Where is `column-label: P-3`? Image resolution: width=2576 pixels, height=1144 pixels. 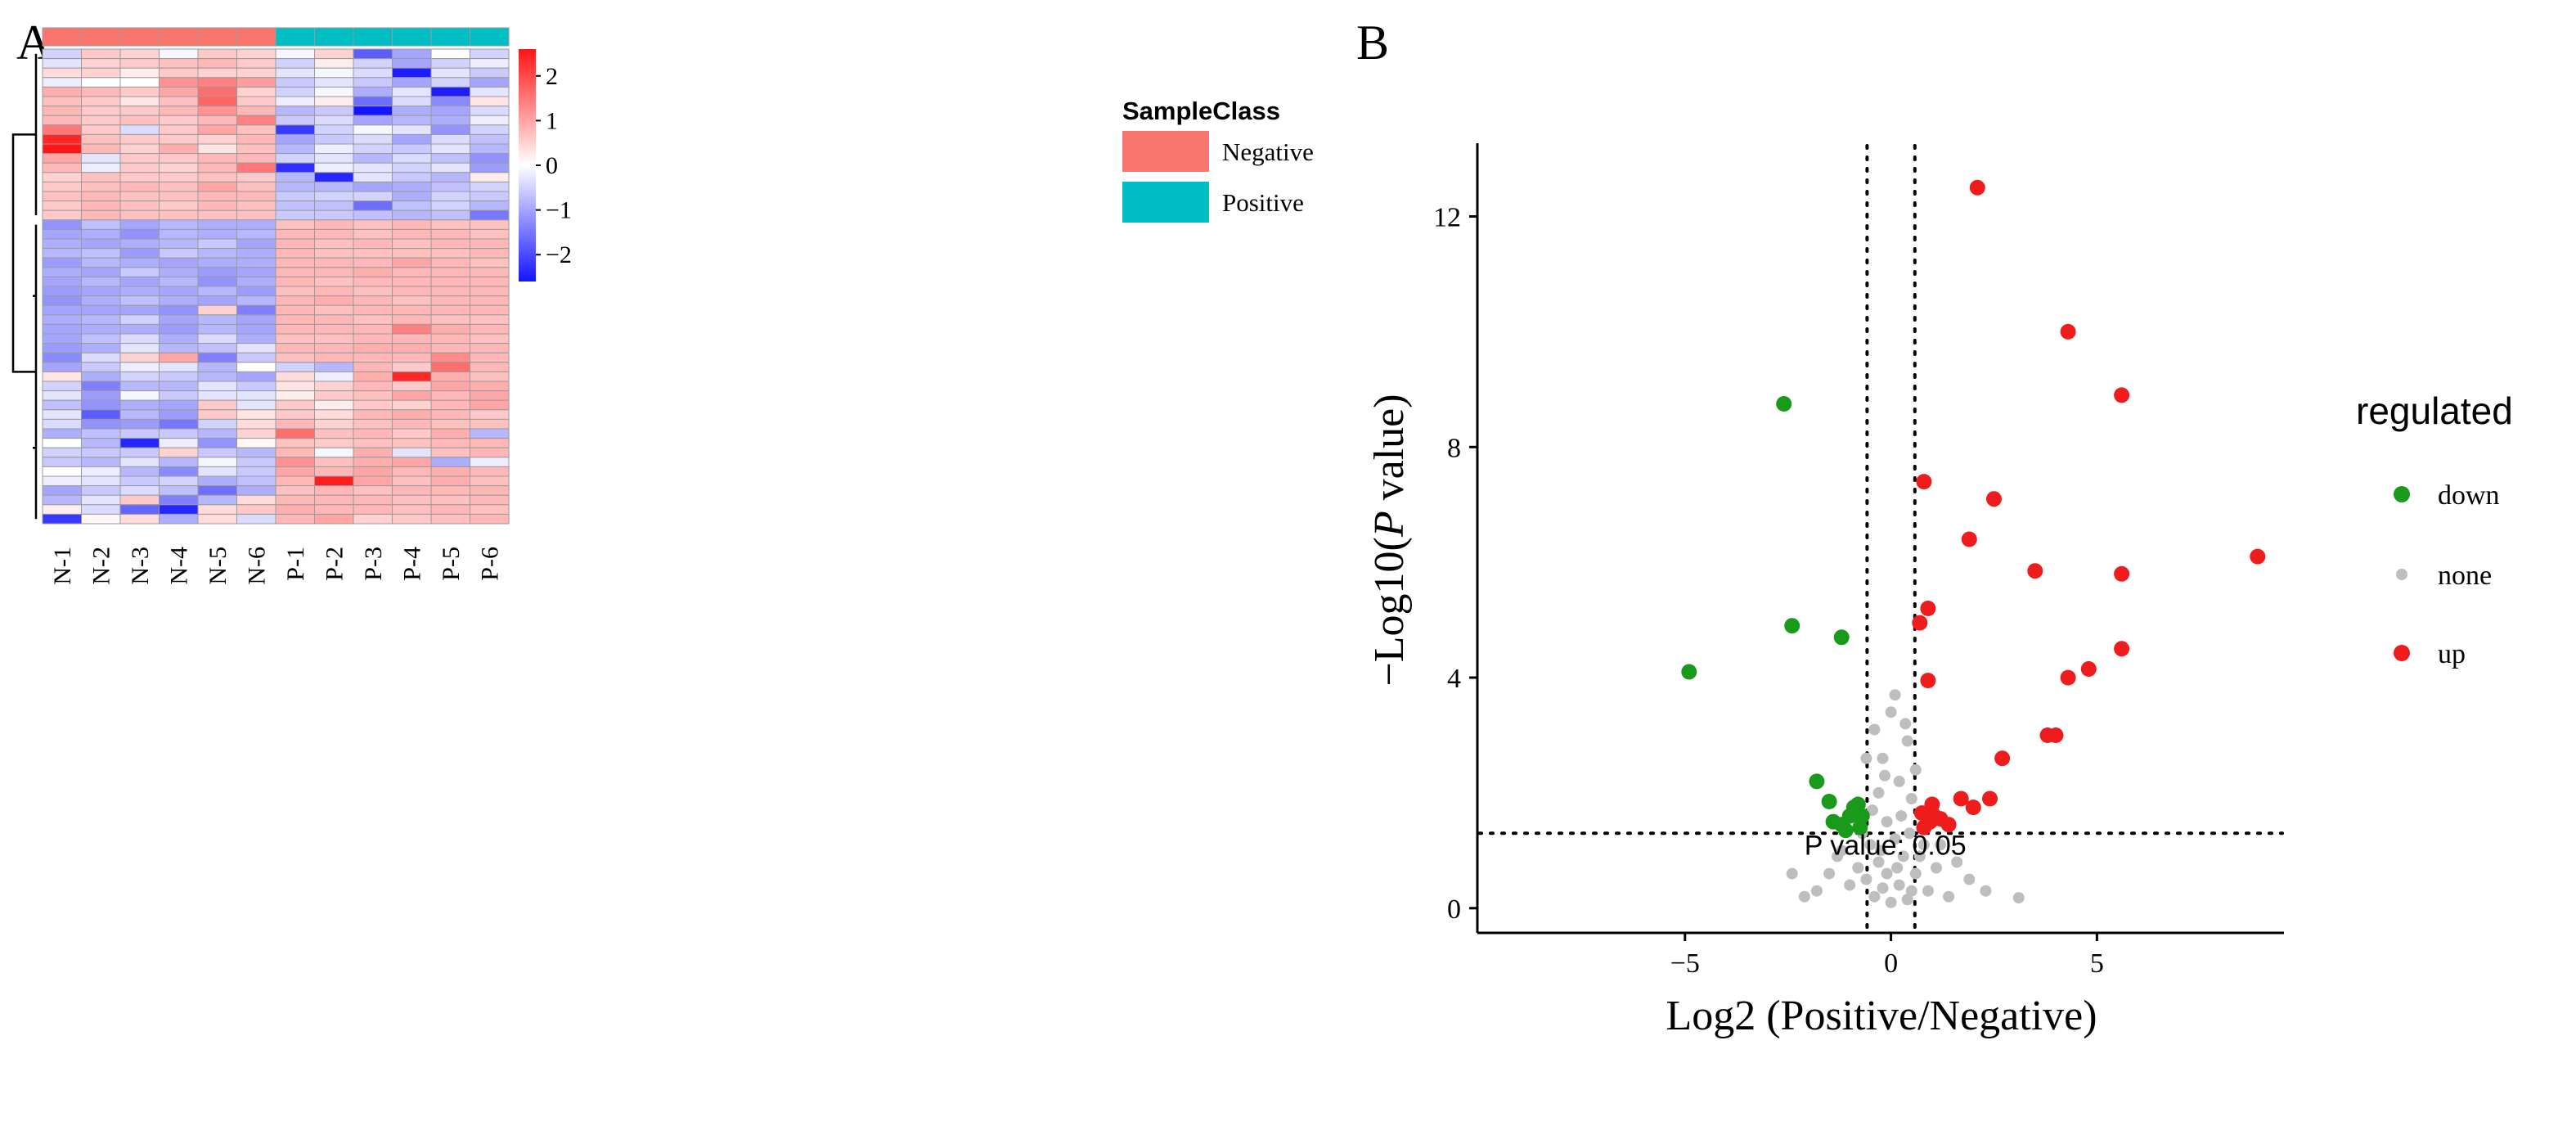 column-label: P-3 is located at coordinates (374, 564).